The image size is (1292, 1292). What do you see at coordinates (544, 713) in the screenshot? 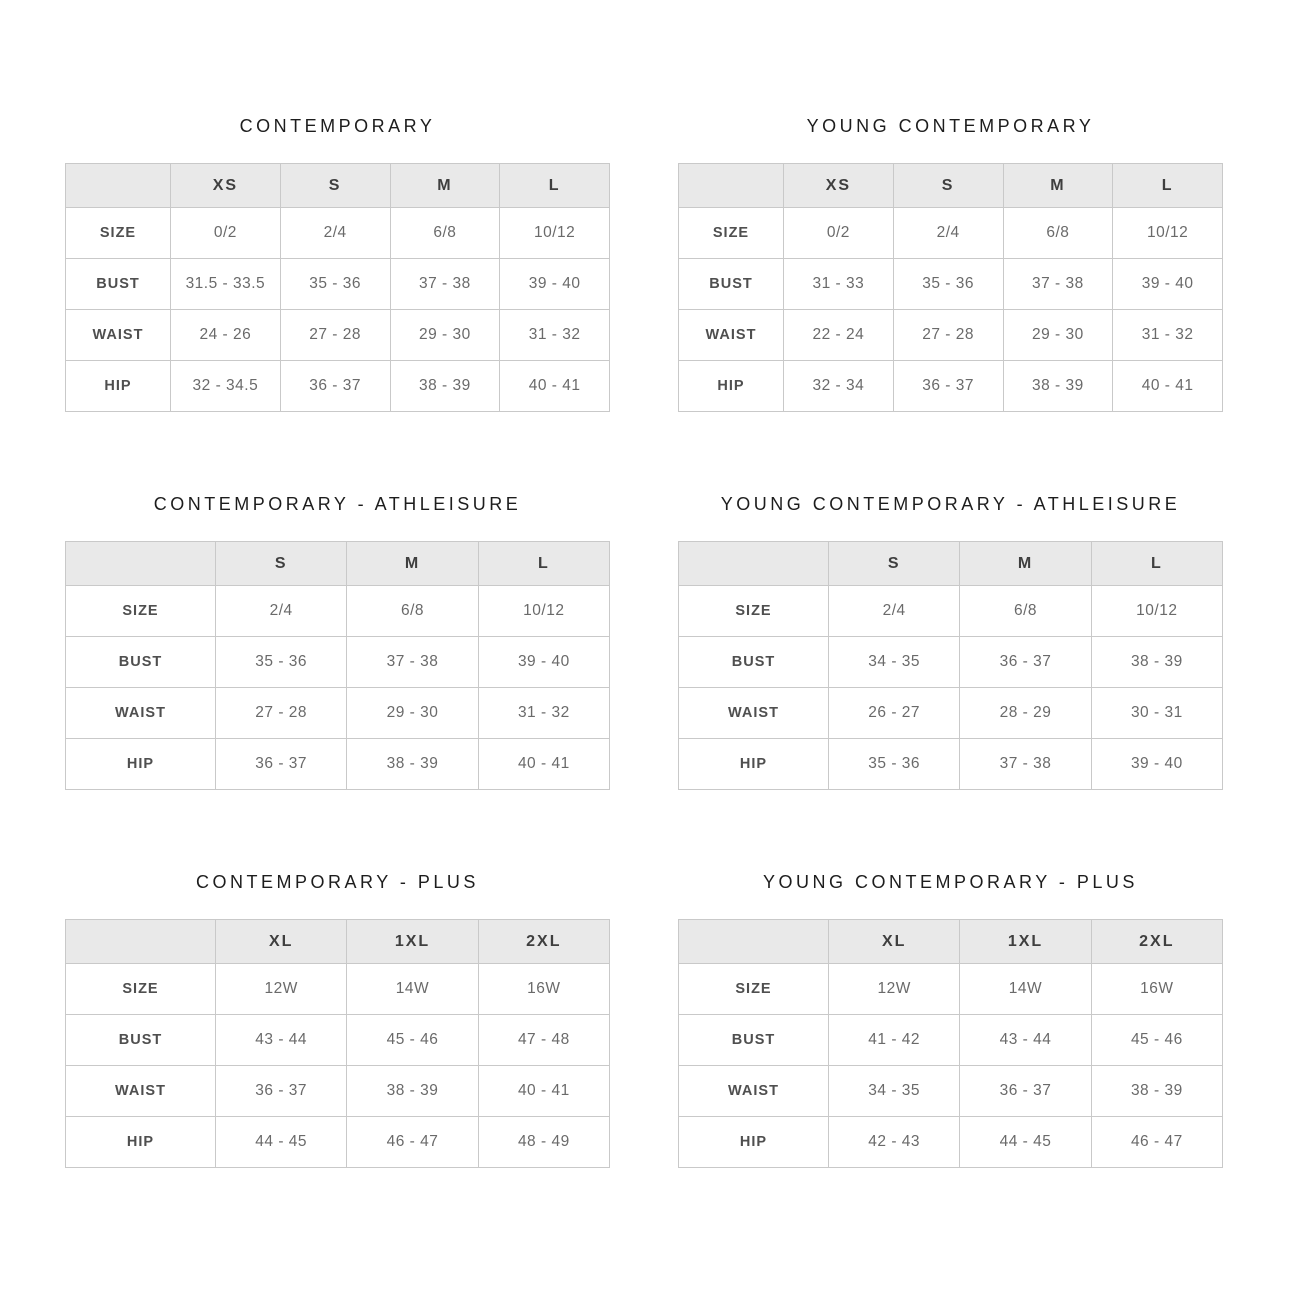
I see `size-value-cell: 31 - 32` at bounding box center [544, 713].